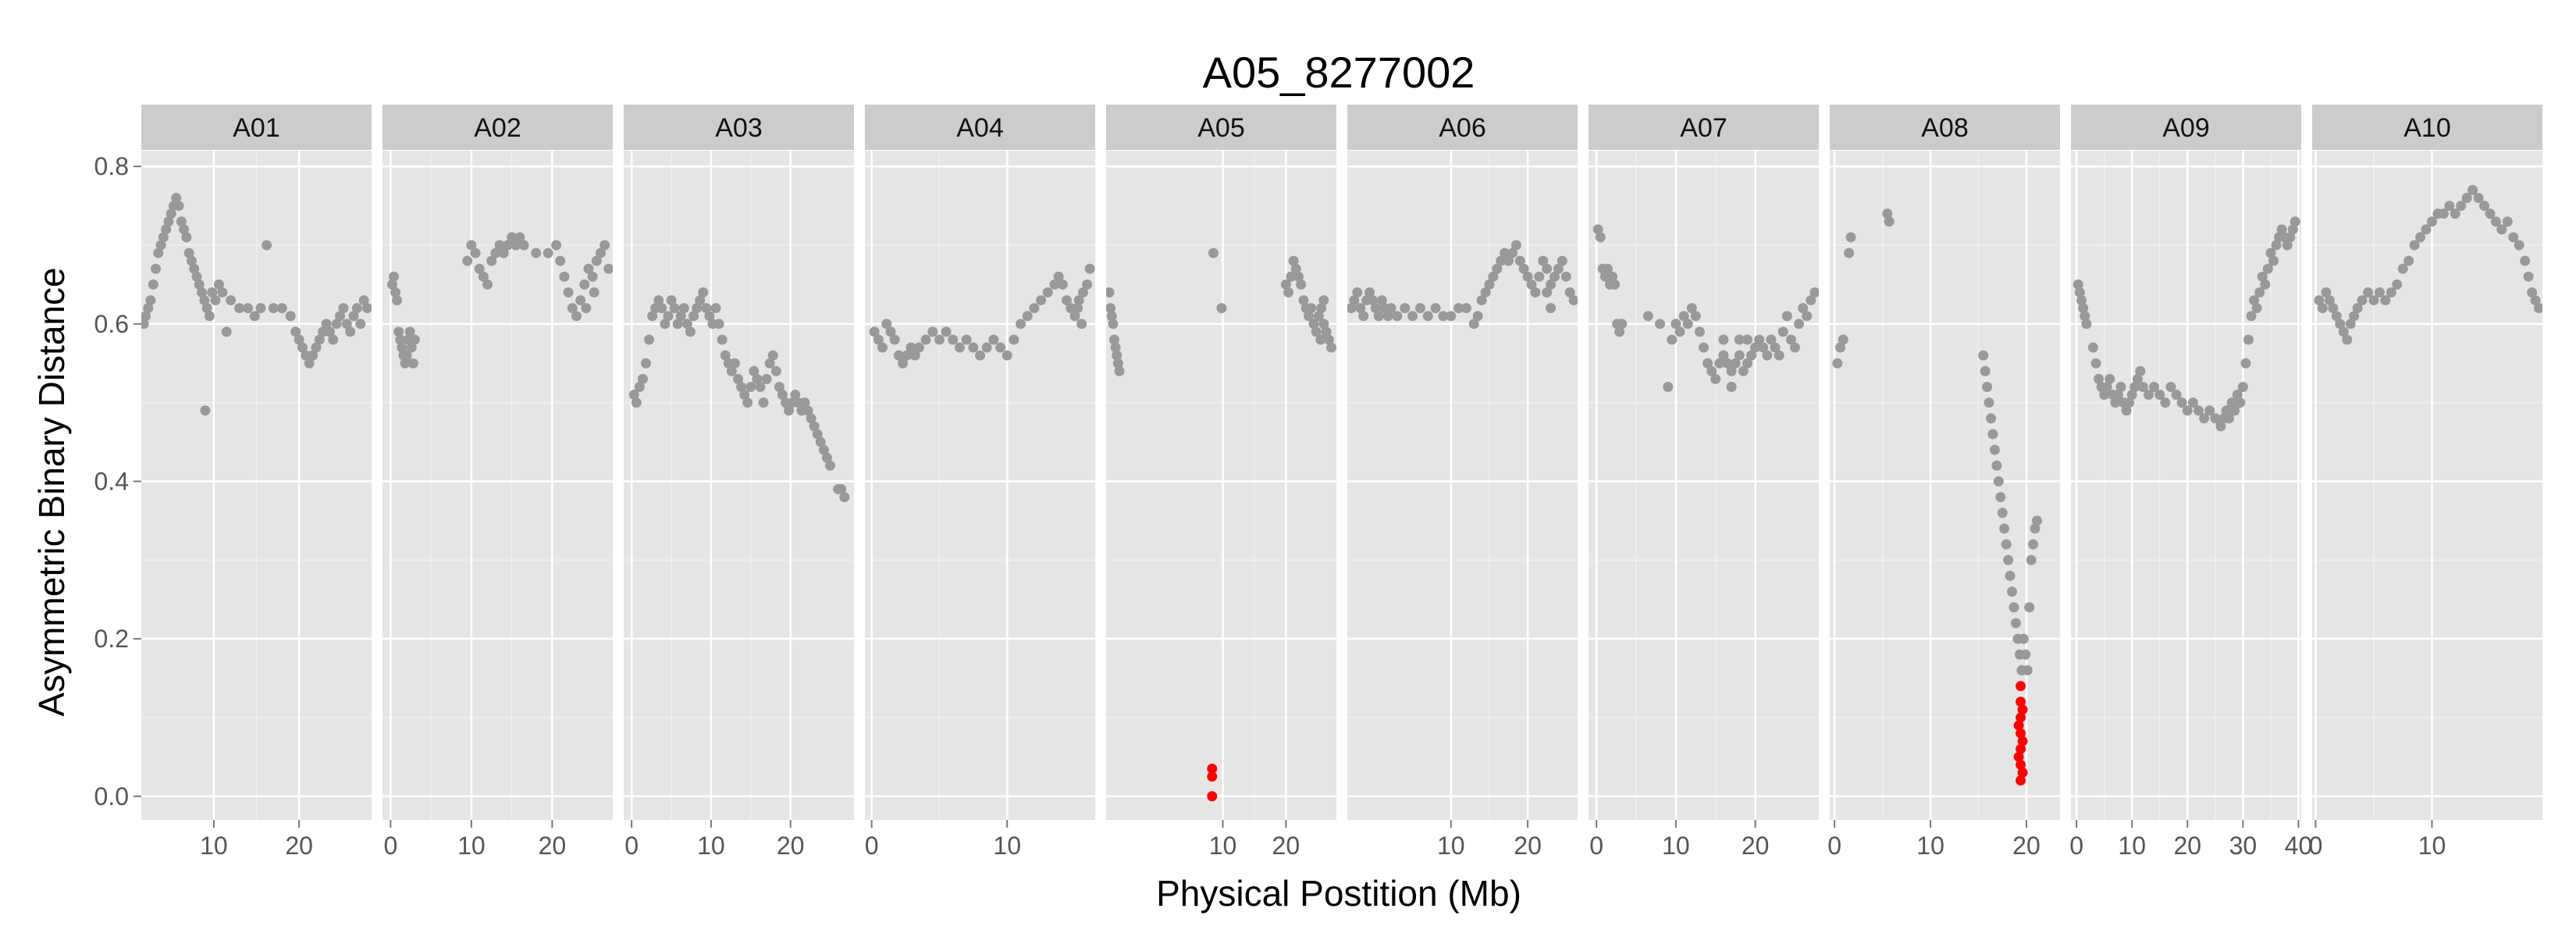  What do you see at coordinates (111, 166) in the screenshot?
I see `y-tick-label: 0.8` at bounding box center [111, 166].